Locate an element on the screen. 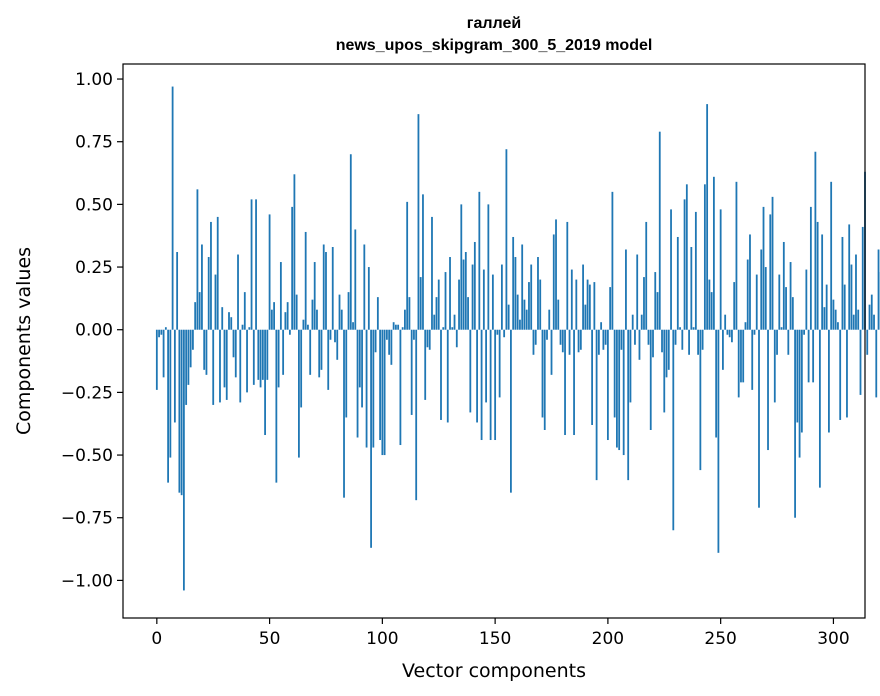  y-tick-label: −0.50 is located at coordinates (87, 456).